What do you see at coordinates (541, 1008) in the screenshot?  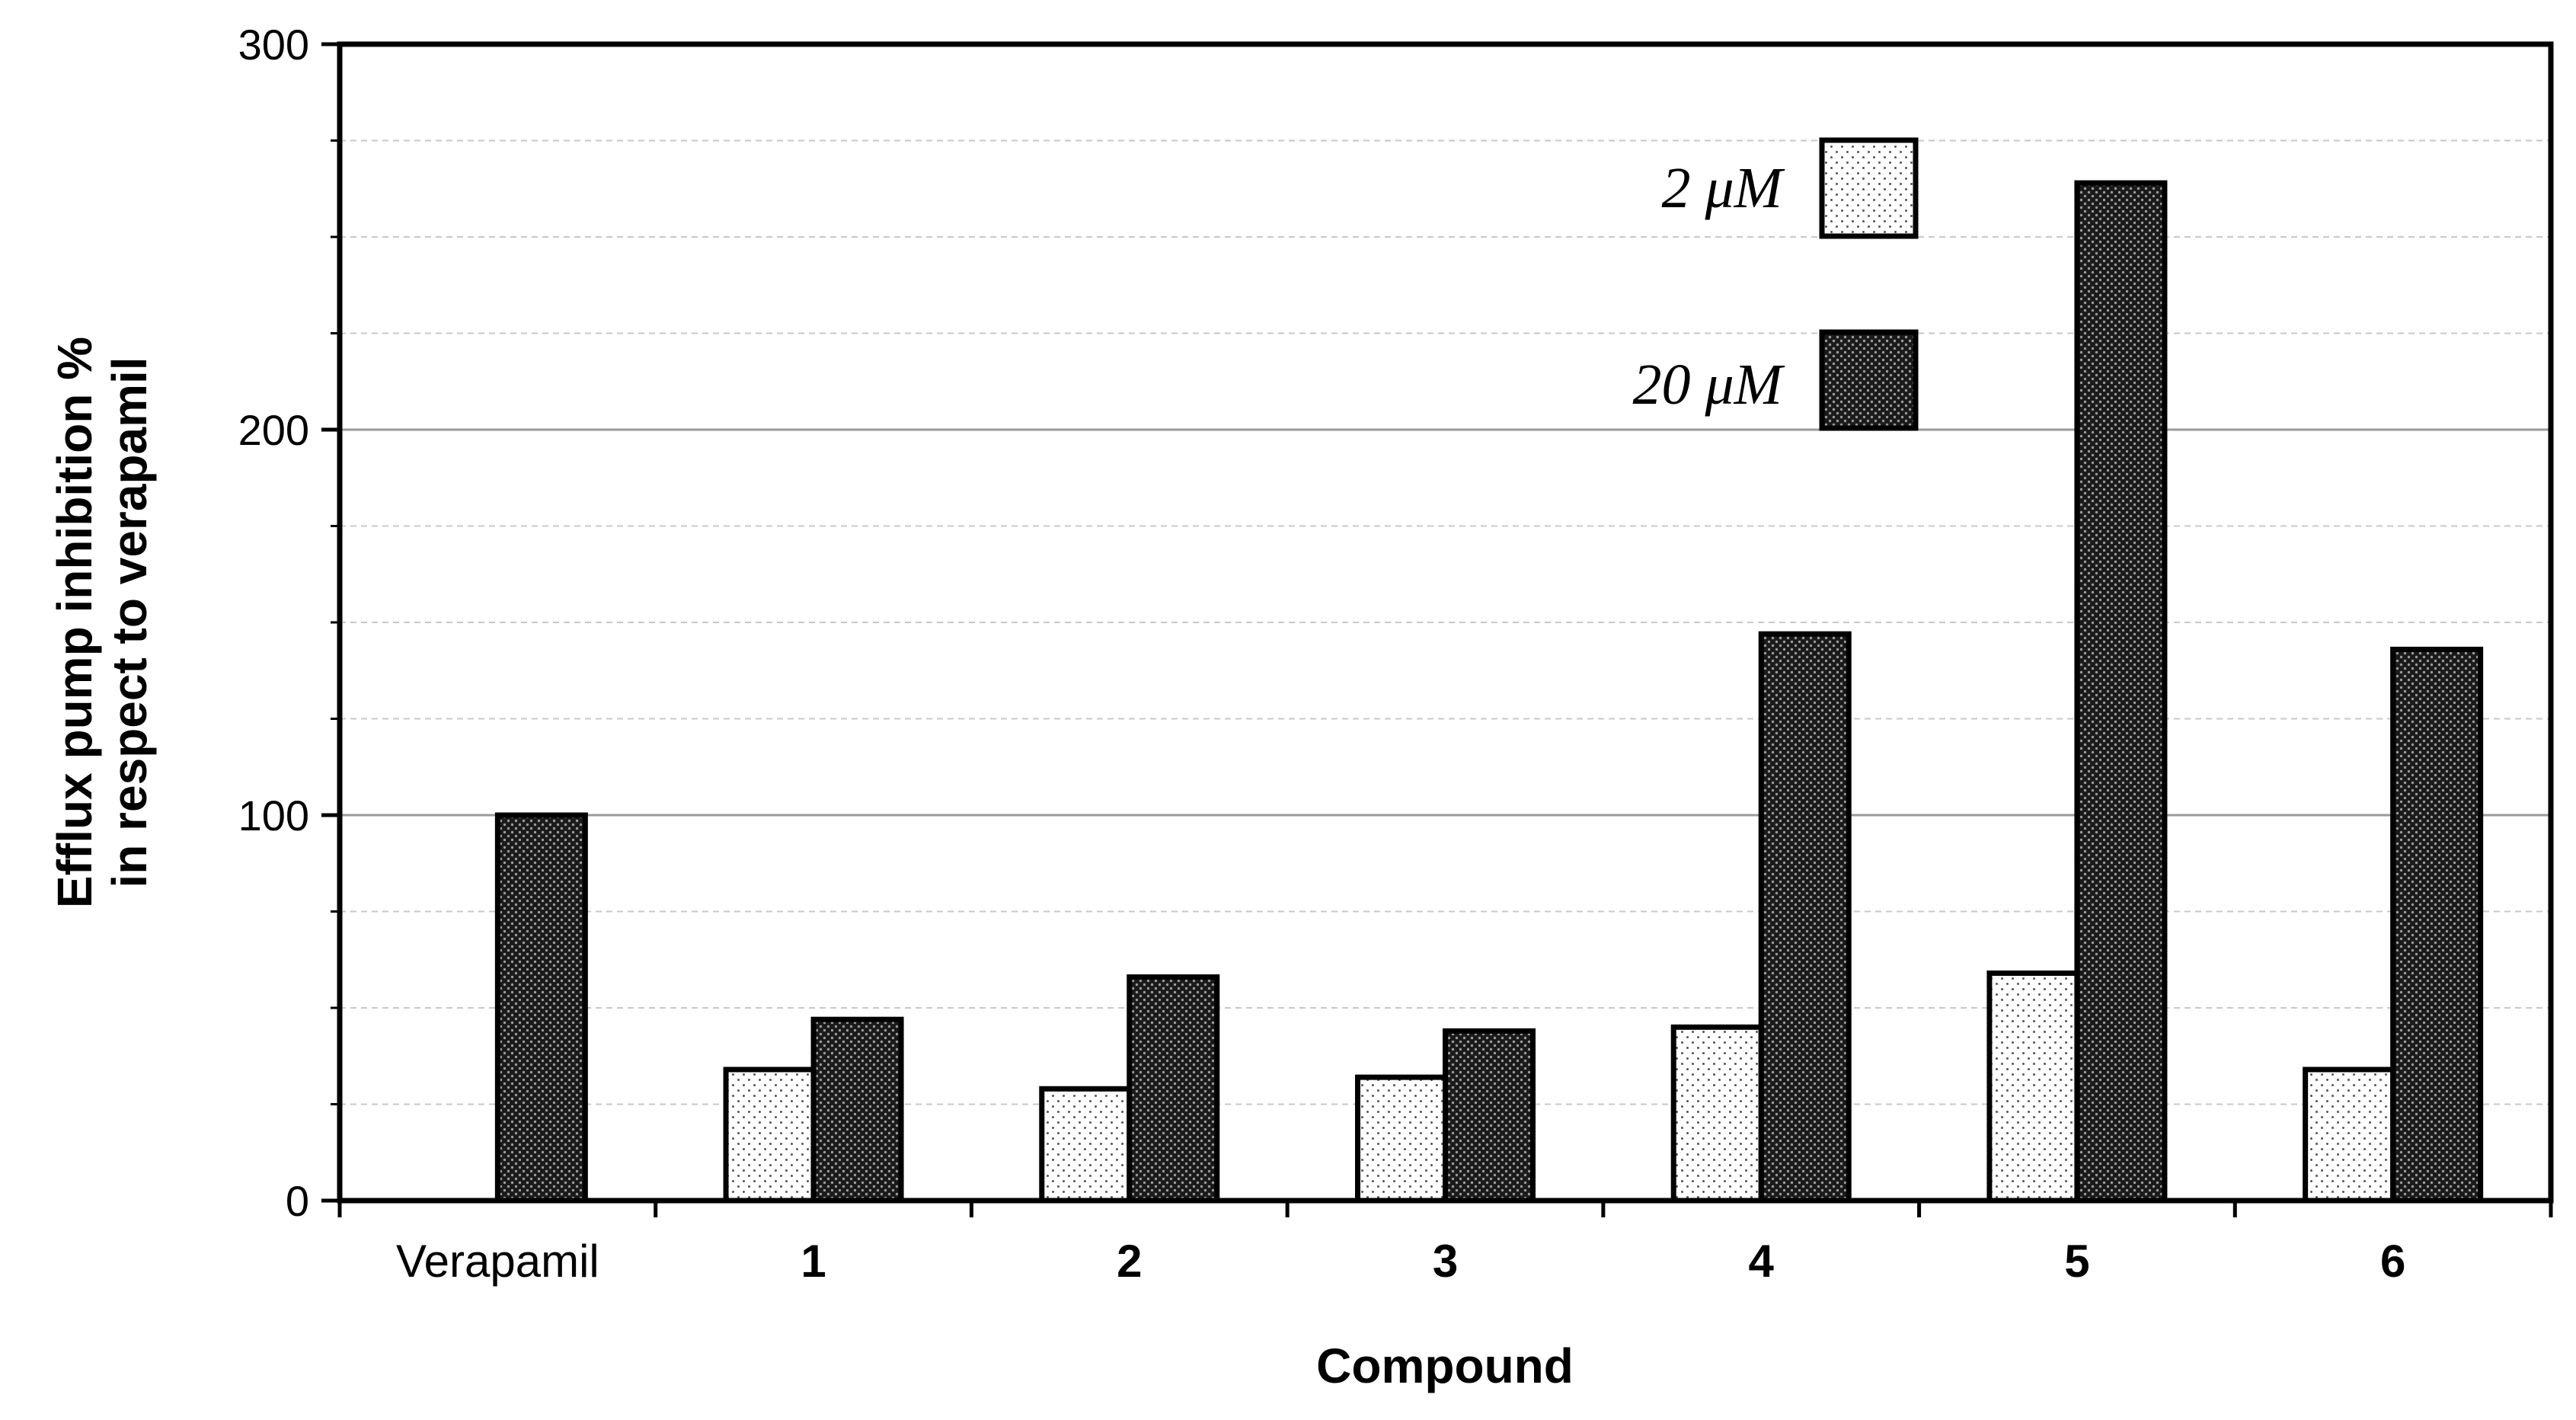 I see `bar-20uM-verapamil` at bounding box center [541, 1008].